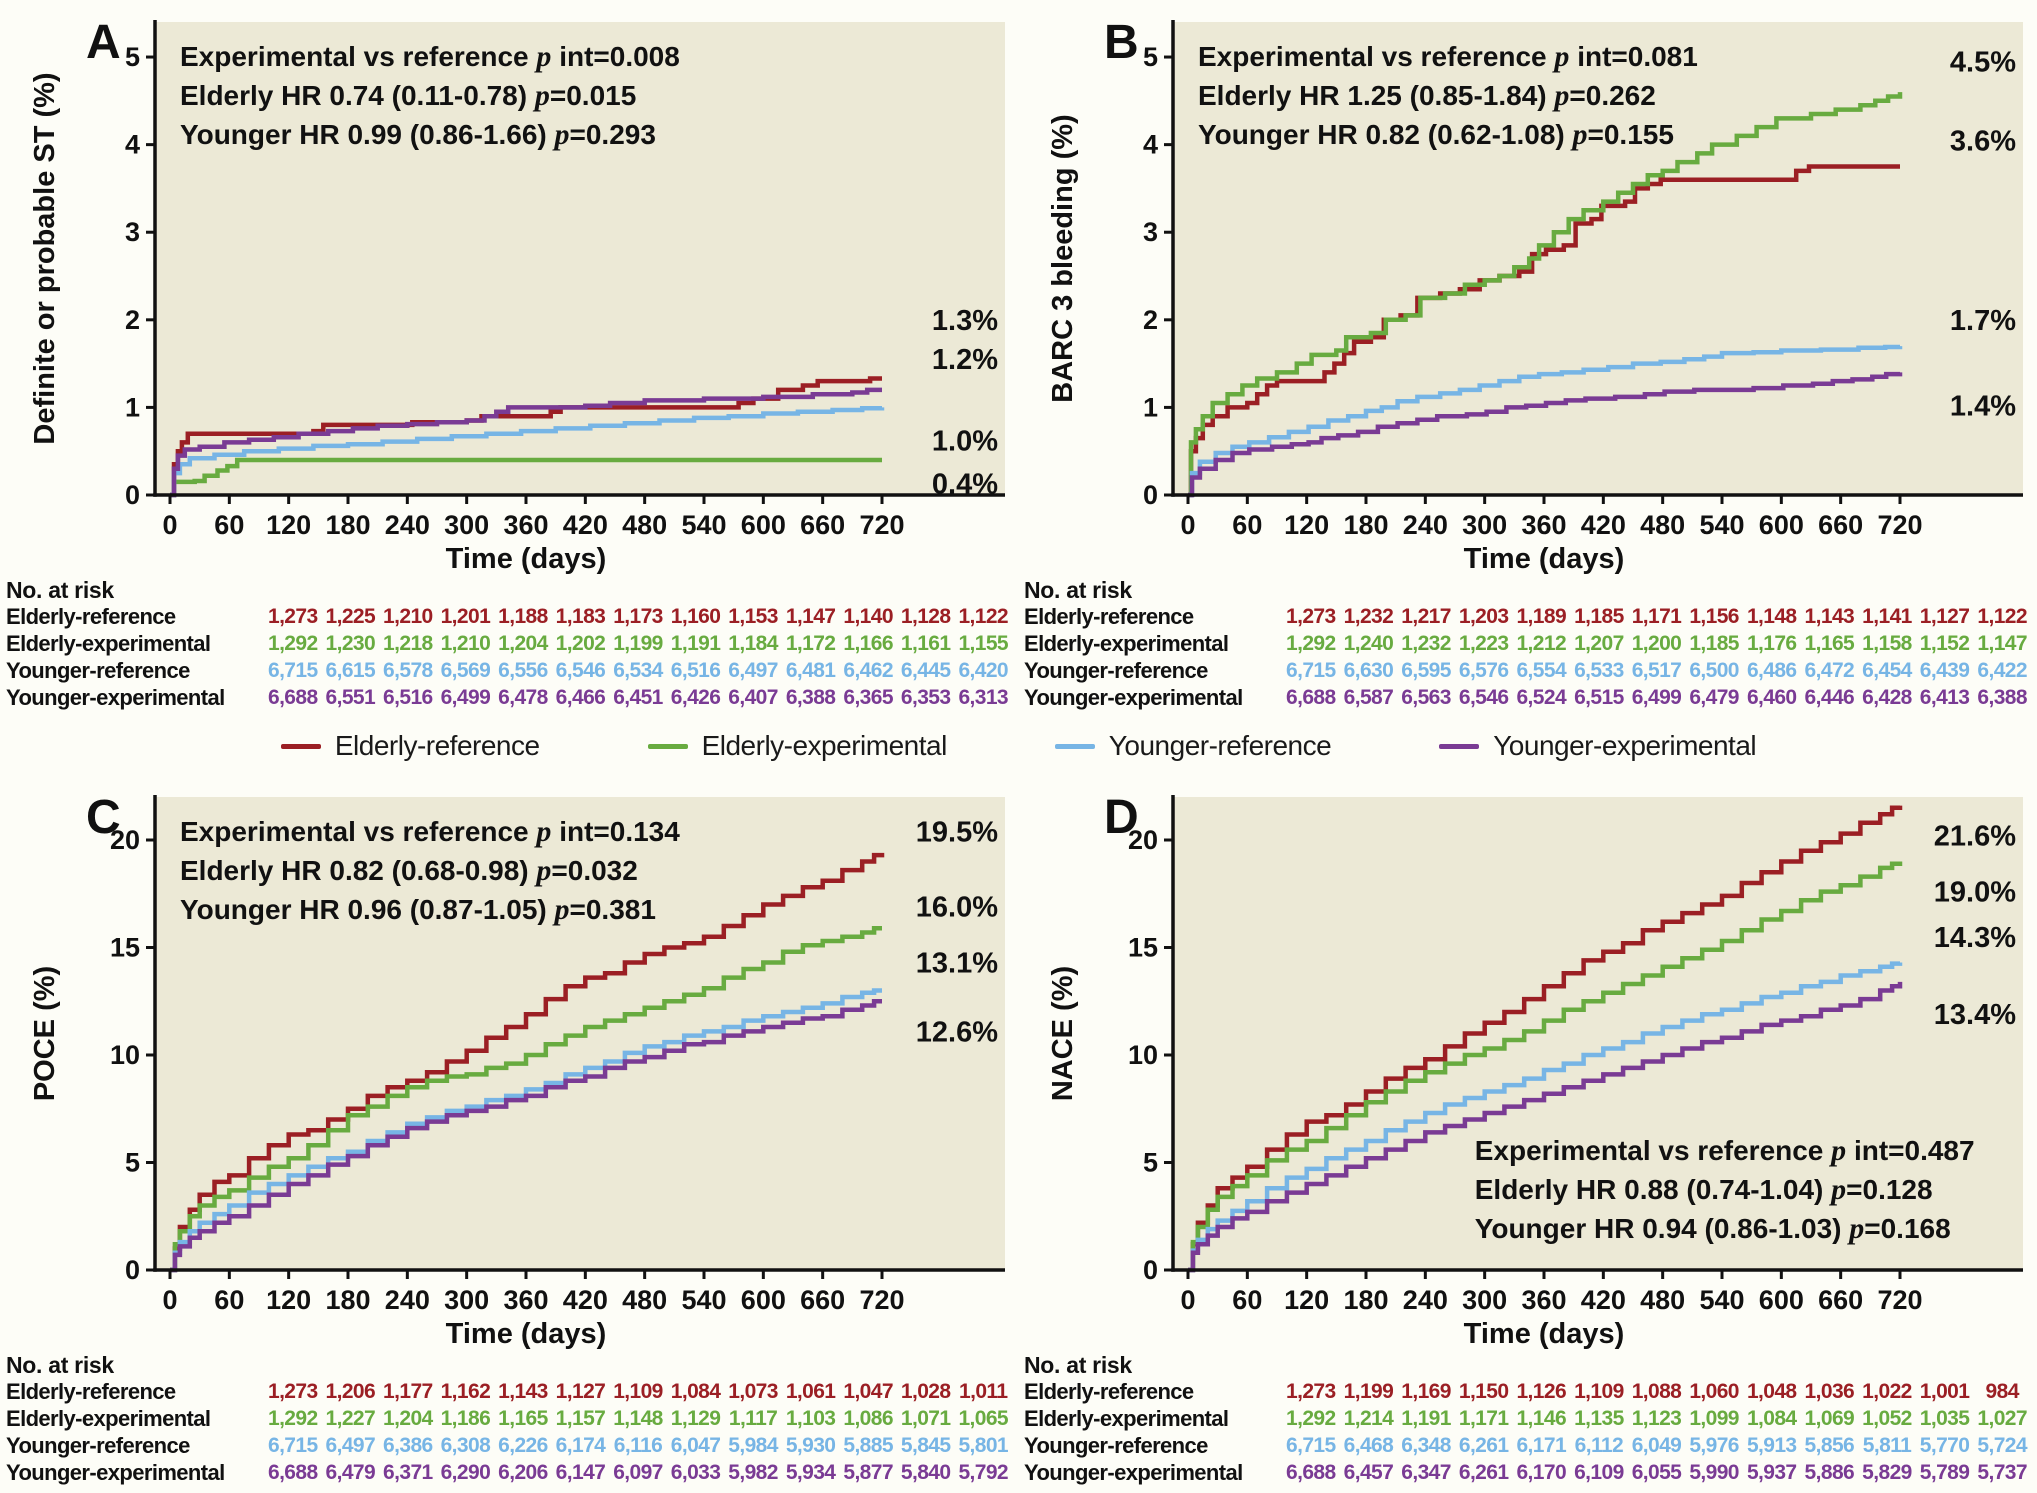 This screenshot has width=2037, height=1493. Describe the element at coordinates (288, 525) in the screenshot. I see `x-tick-label: 120` at that location.